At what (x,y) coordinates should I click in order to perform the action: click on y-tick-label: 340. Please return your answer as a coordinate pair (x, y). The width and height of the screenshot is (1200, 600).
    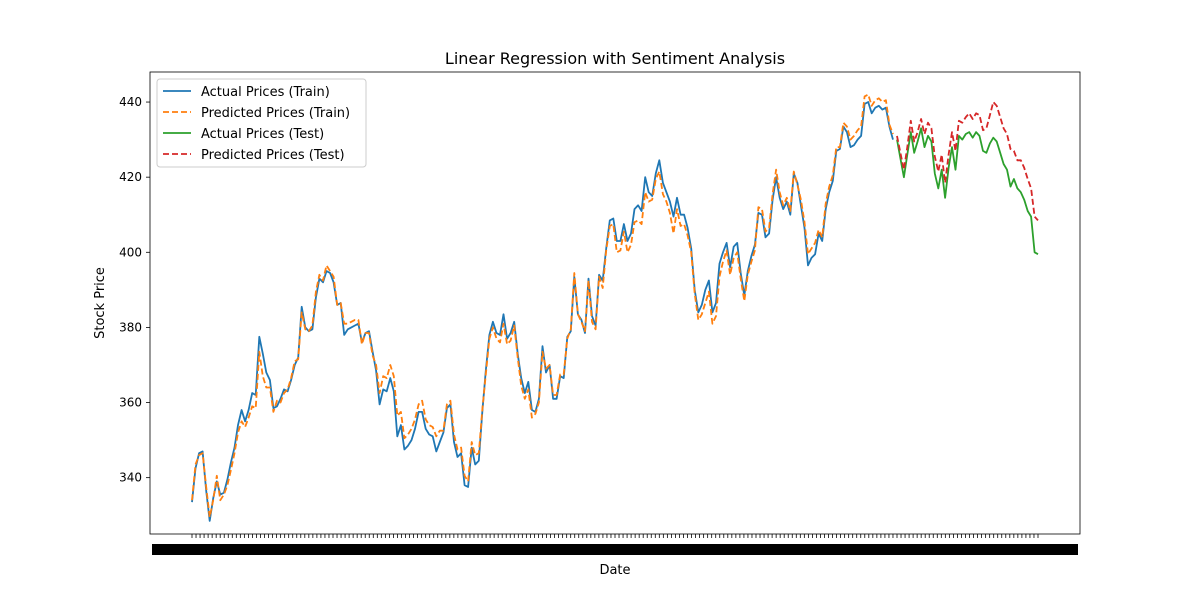
    Looking at the image, I should click on (130, 478).